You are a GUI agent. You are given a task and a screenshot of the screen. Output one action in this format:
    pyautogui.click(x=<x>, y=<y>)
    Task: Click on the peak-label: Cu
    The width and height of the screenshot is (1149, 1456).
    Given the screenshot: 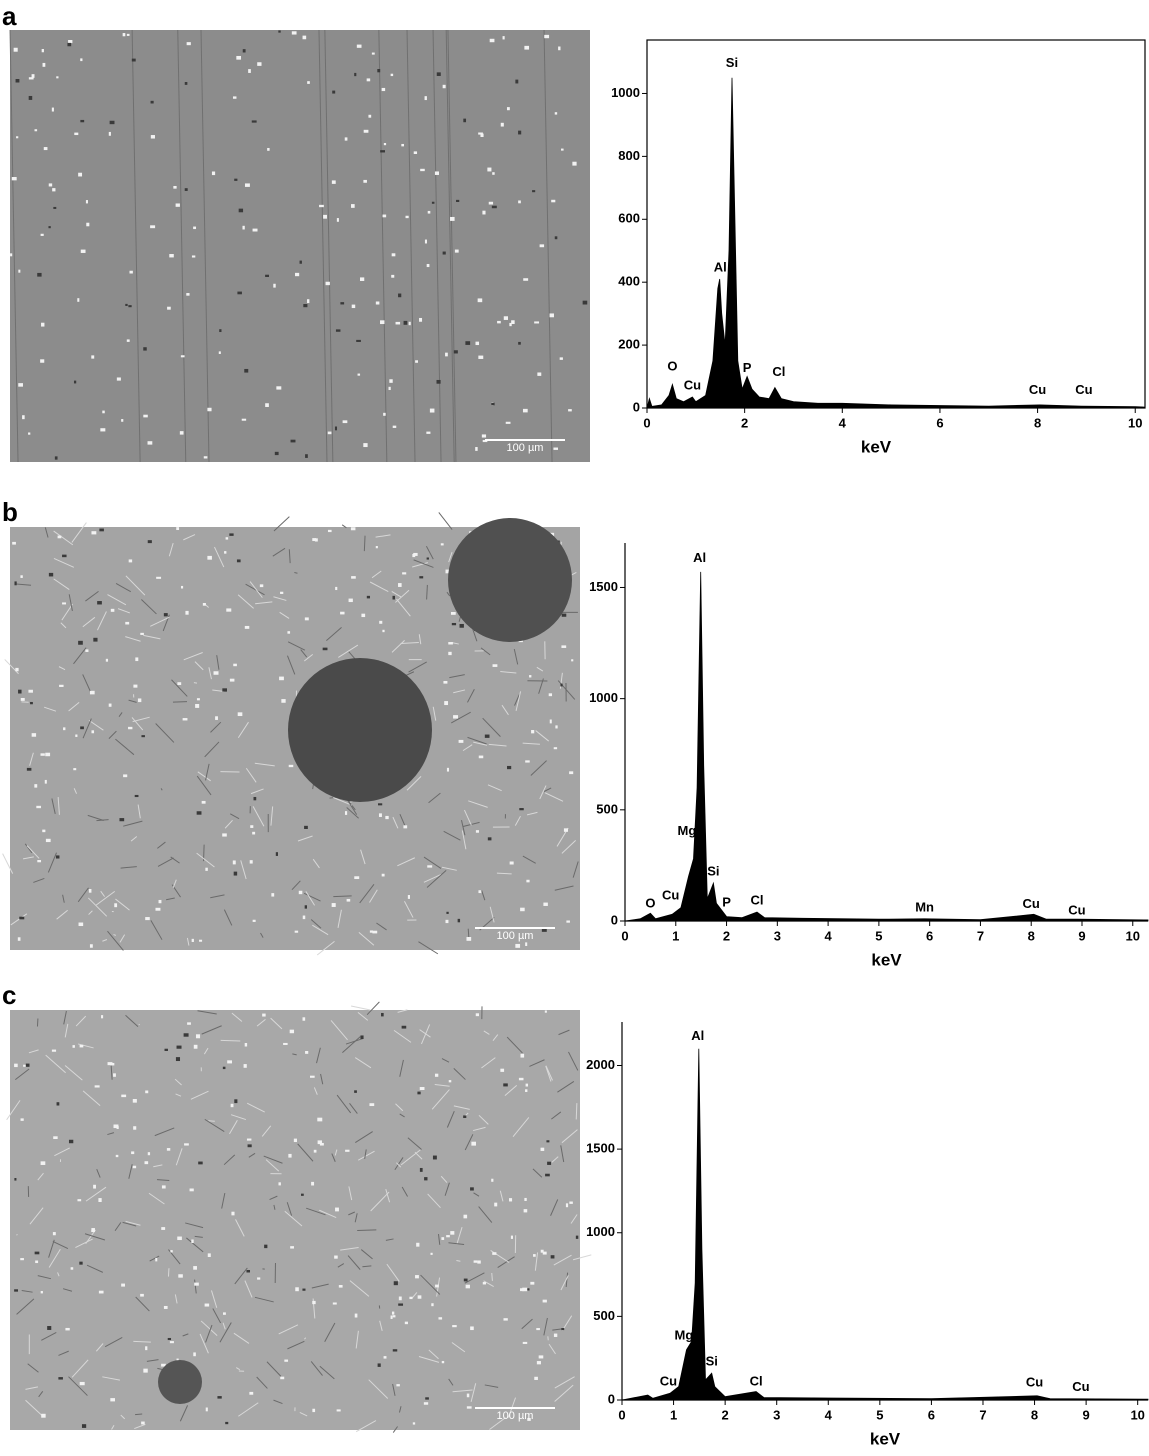 What is the action you would take?
    pyautogui.click(x=1034, y=1382)
    